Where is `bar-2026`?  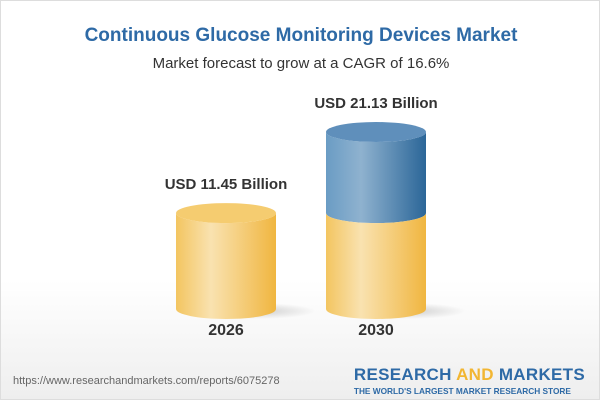 bar-2026 is located at coordinates (226, 266).